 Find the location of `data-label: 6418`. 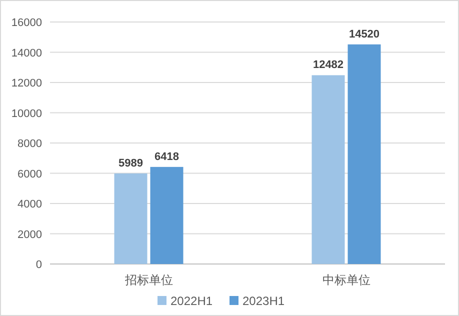

data-label: 6418 is located at coordinates (166, 156).